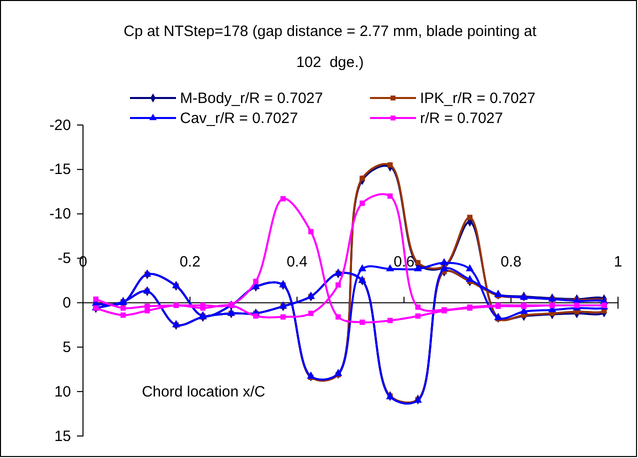 The height and width of the screenshot is (458, 638). Describe the element at coordinates (251, 98) in the screenshot. I see `legend-label: M-Body_r/R = 0.7027` at that location.